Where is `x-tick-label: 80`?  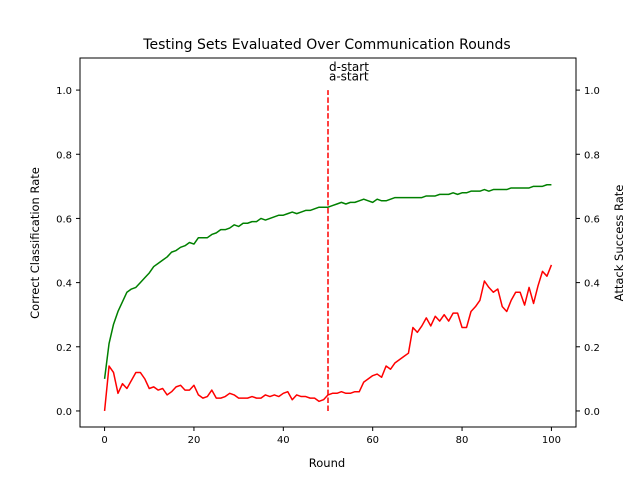 x-tick-label: 80 is located at coordinates (462, 440).